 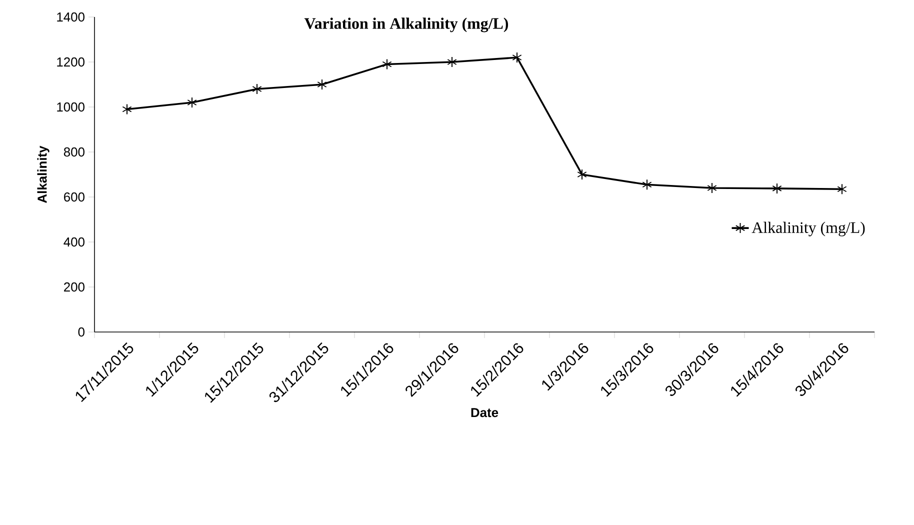 I want to click on y-axis-title: Alkalinity, so click(x=43, y=174).